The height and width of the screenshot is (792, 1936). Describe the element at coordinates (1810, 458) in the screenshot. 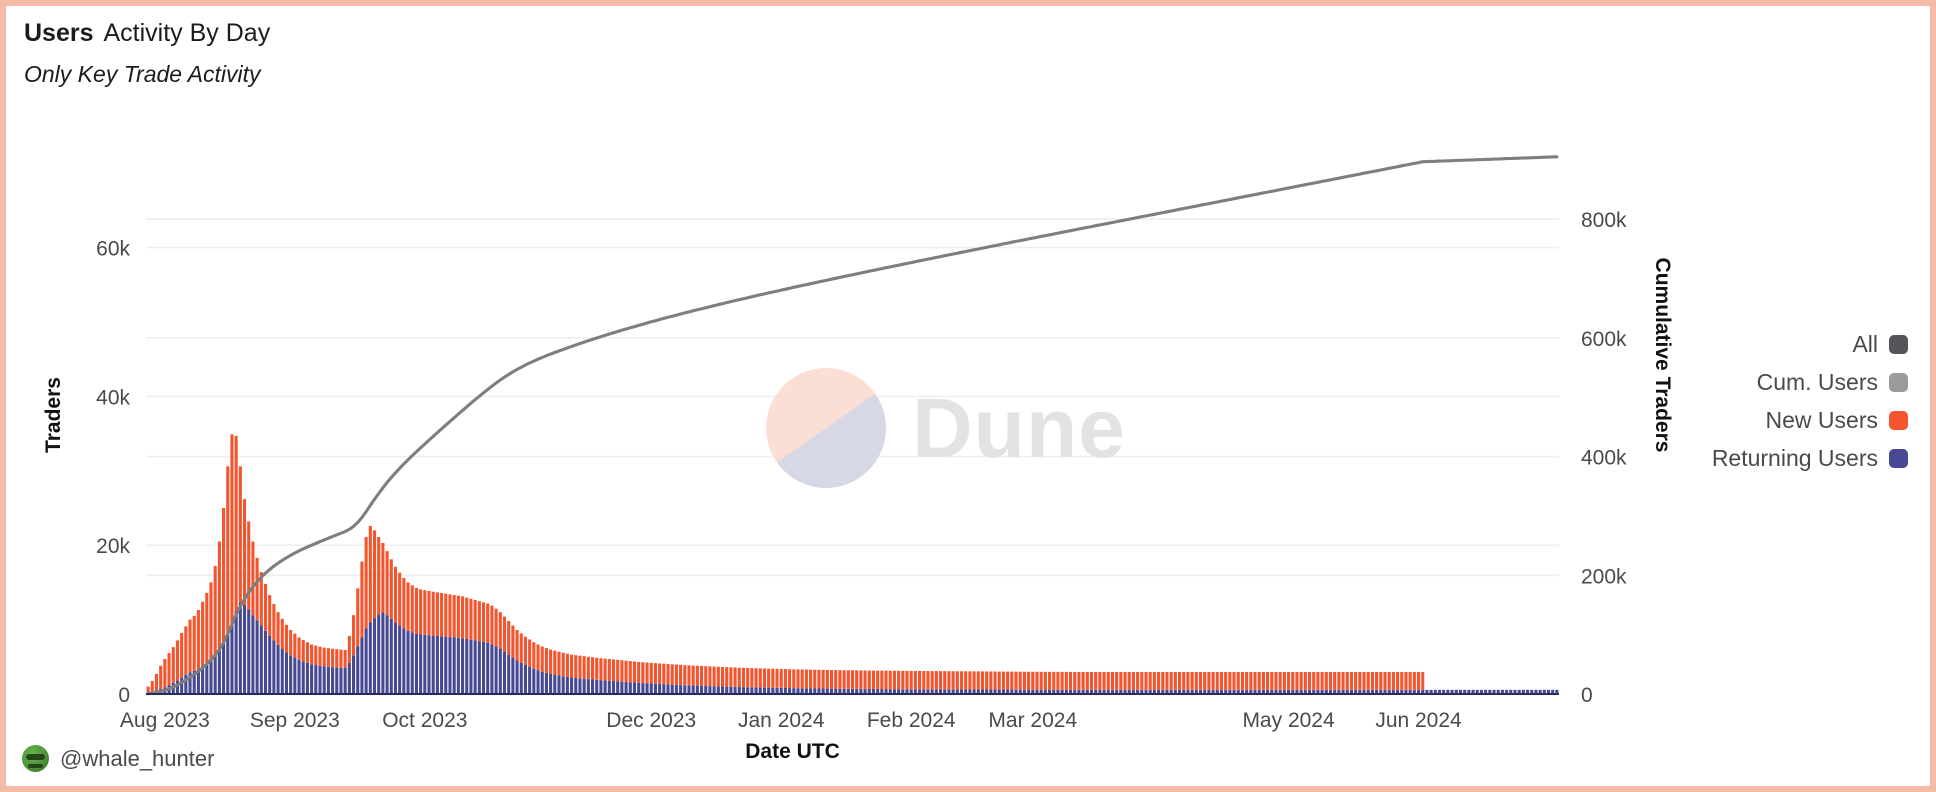

I see `legend-item-returning-users: Returning Users` at that location.